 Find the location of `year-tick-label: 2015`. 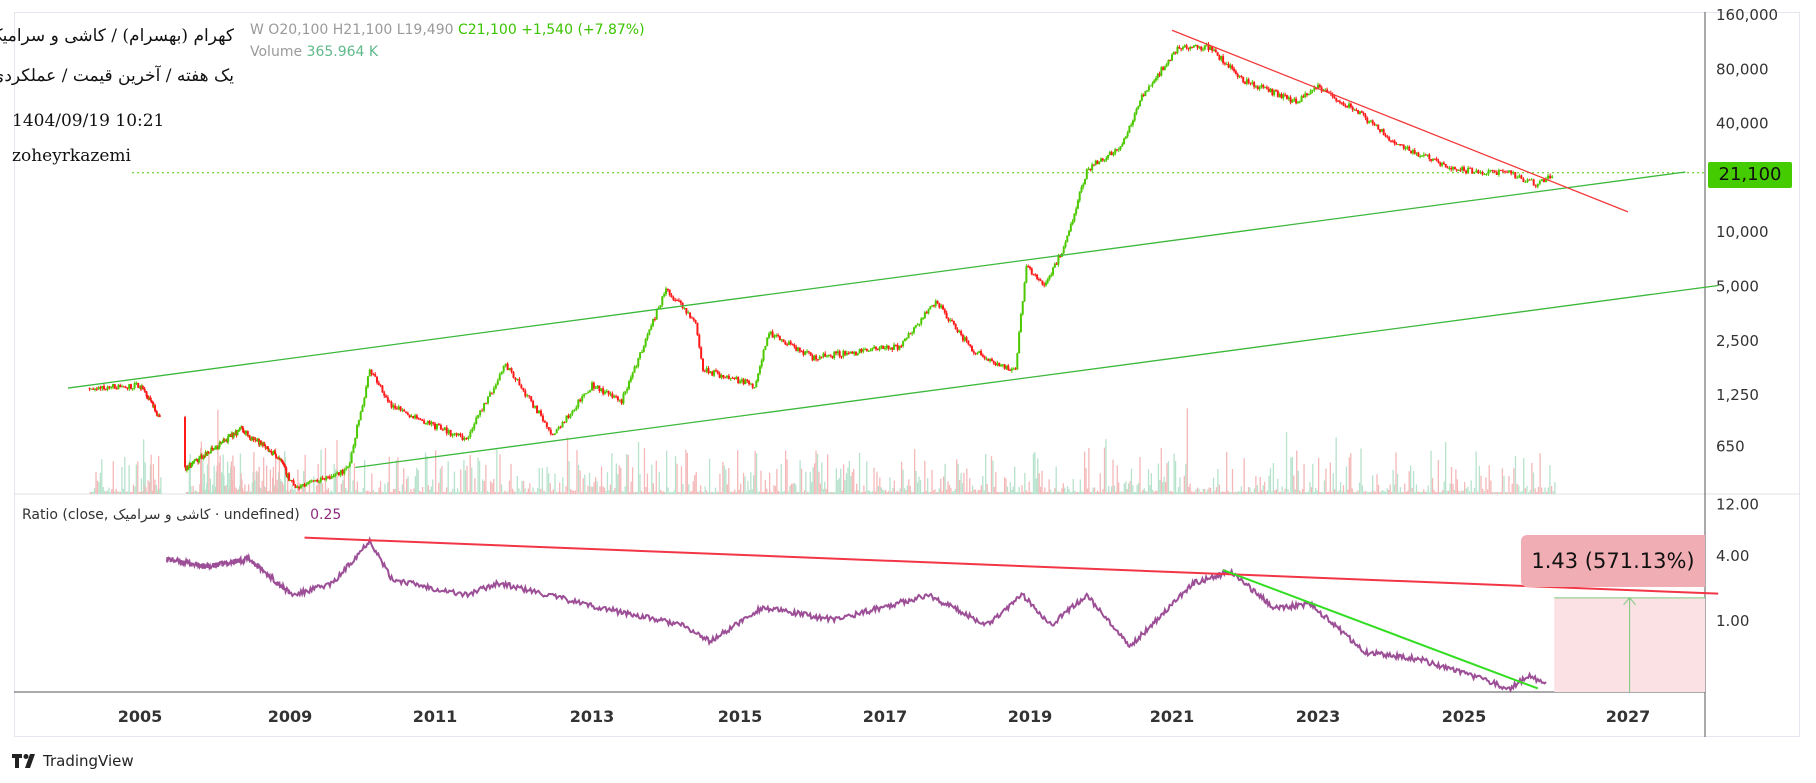

year-tick-label: 2015 is located at coordinates (740, 716).